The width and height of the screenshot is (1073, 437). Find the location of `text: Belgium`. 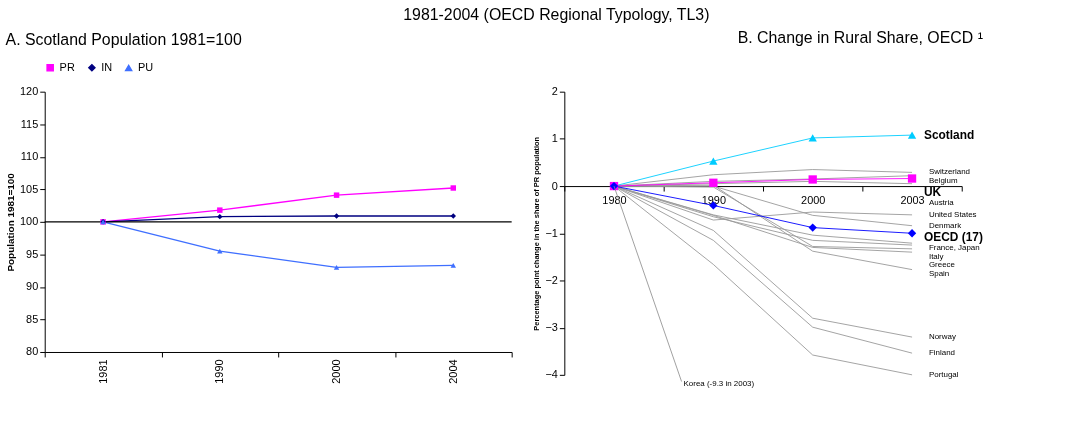

text: Belgium is located at coordinates (943, 181).